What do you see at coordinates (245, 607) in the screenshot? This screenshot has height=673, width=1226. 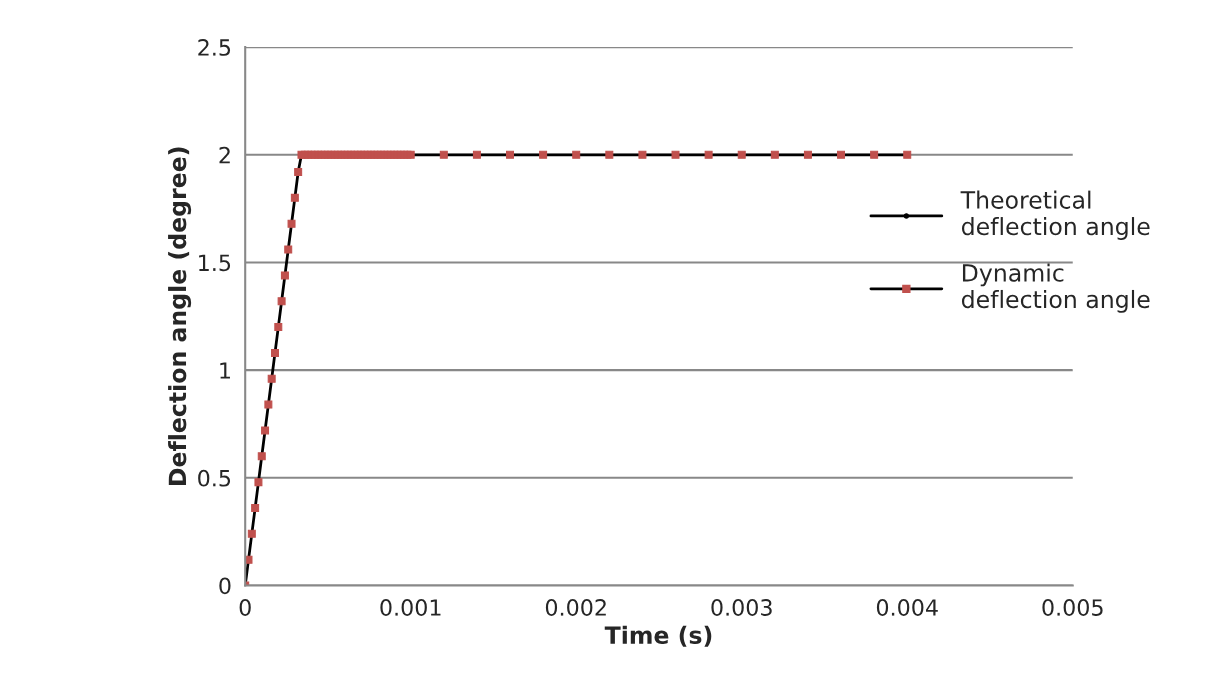 I see `x-tick-label: 0` at bounding box center [245, 607].